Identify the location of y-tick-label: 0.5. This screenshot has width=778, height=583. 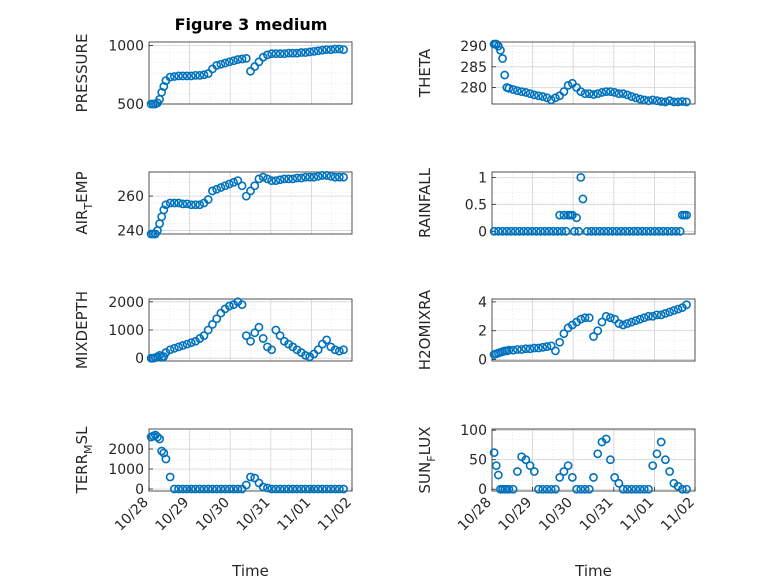
(476, 205).